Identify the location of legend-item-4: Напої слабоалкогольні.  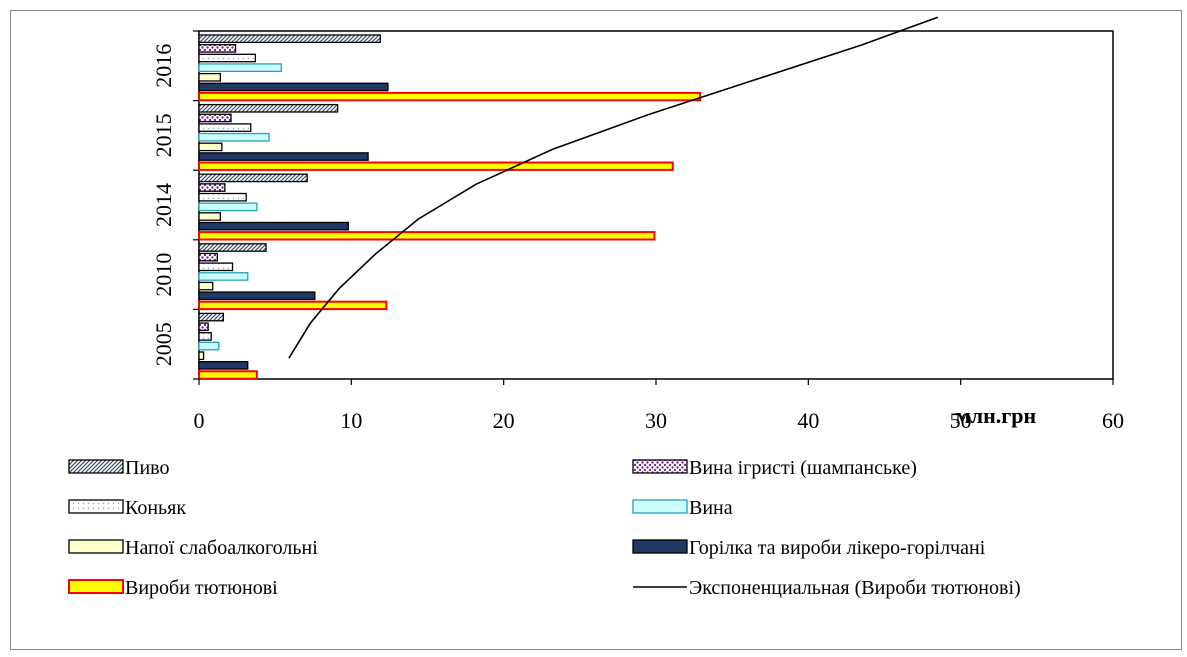
(193, 548).